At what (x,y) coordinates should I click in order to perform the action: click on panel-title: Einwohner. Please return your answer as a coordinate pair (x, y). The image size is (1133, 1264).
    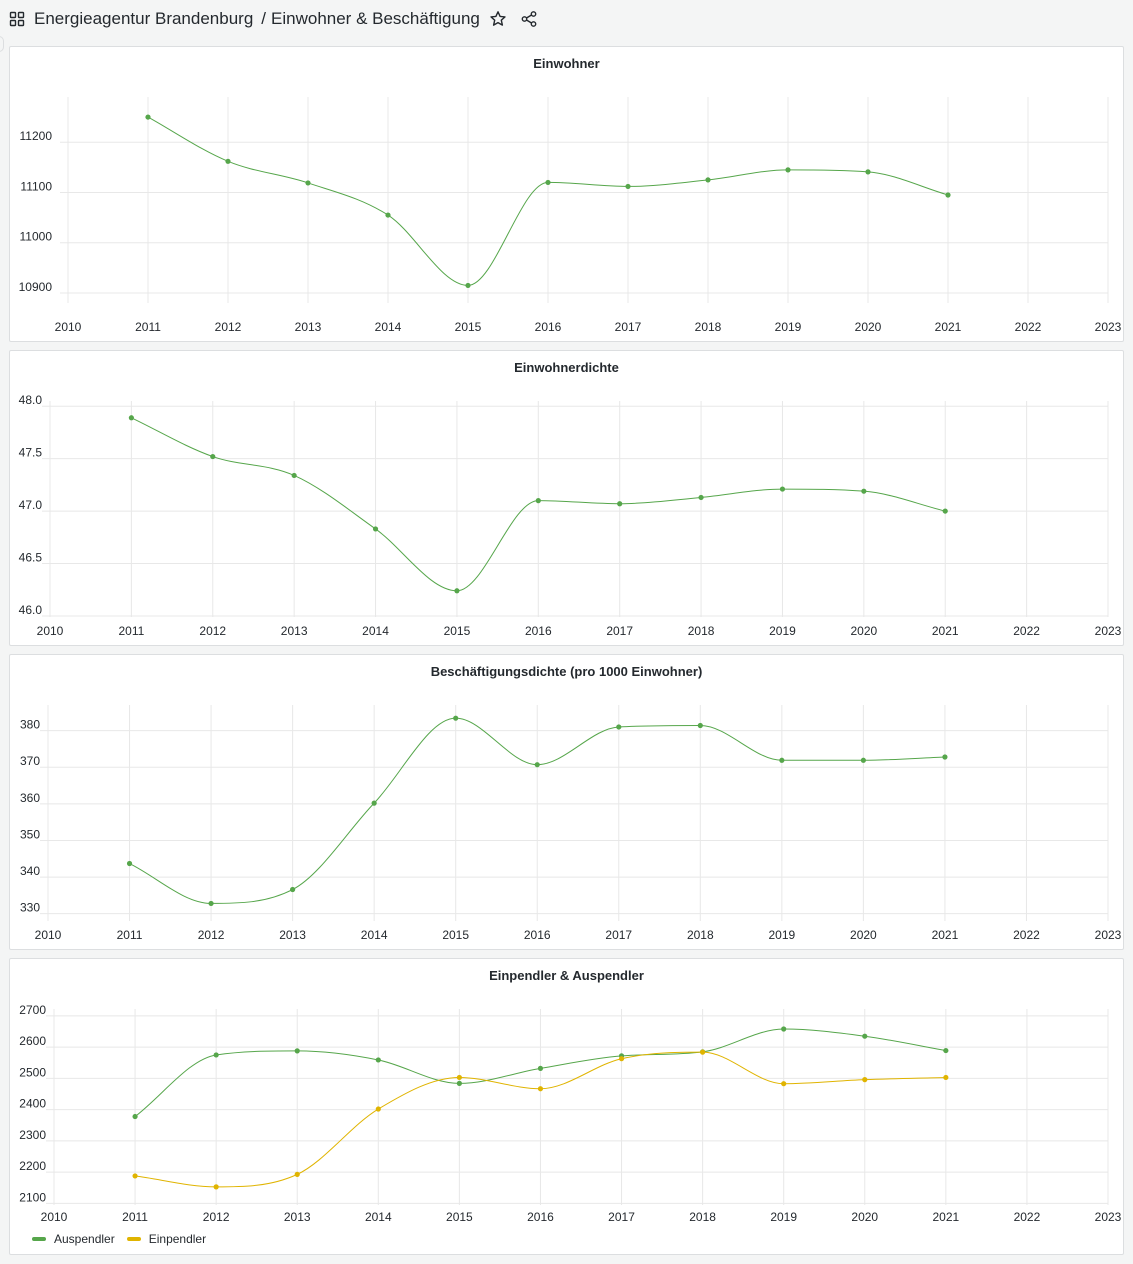
    Looking at the image, I should click on (566, 63).